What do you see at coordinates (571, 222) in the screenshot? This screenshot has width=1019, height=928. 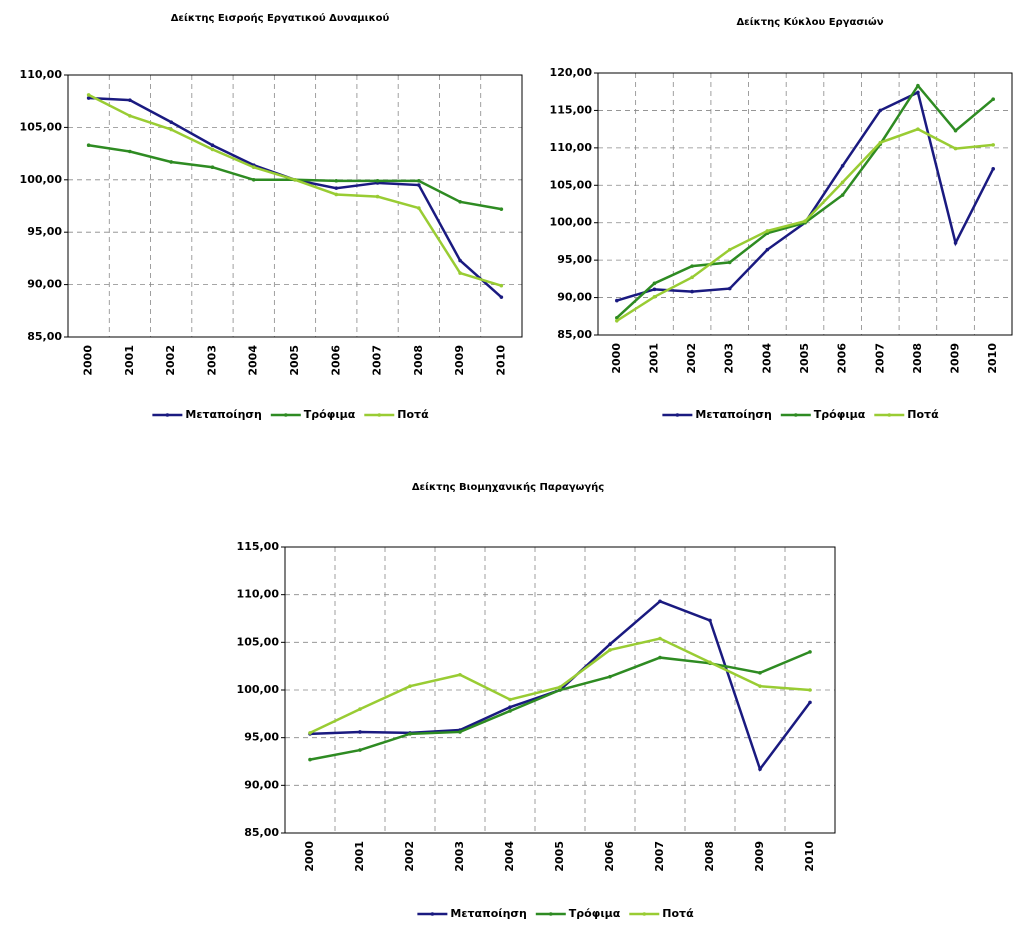 I see `y-tick-label: 100,00` at bounding box center [571, 222].